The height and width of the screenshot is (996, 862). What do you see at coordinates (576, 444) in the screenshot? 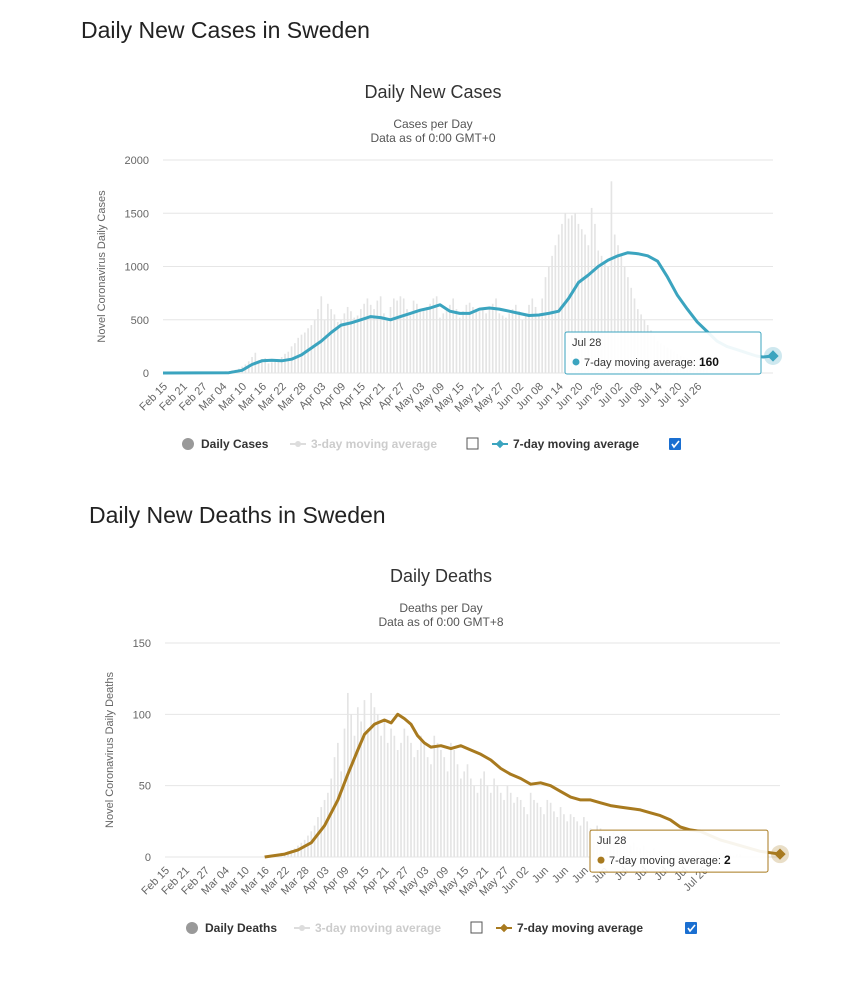
I see `legend-ma7: 7-day moving average` at bounding box center [576, 444].